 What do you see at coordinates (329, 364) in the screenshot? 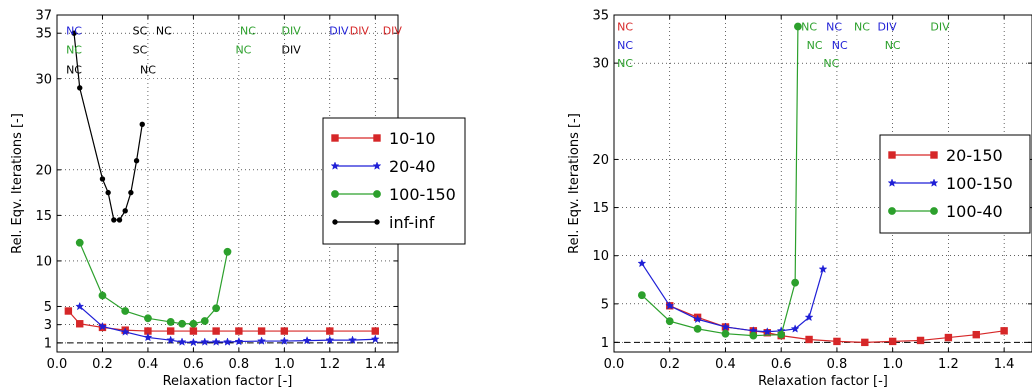
I see `chart0-x-tick-label: 1.2` at bounding box center [329, 364].